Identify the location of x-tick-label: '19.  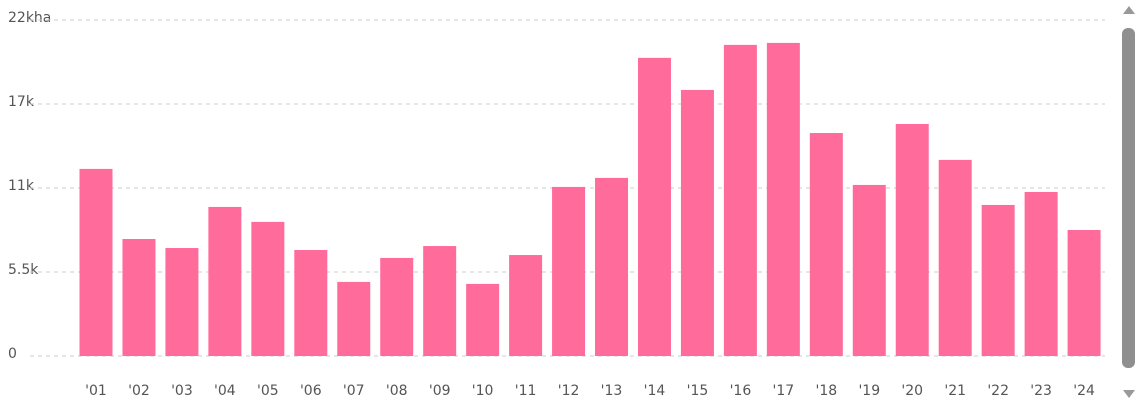
(869, 391).